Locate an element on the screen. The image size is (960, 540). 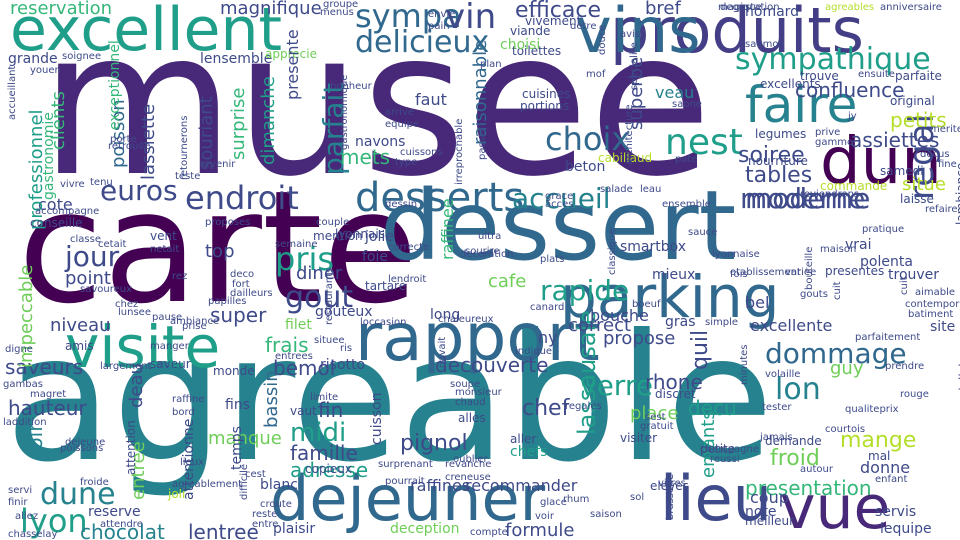
word-219: attention is located at coordinates (131, 447).